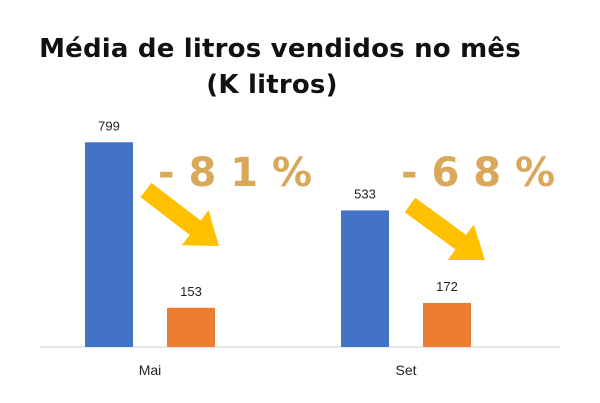  Describe the element at coordinates (365, 193) in the screenshot. I see `data-label-set-1: 533` at that location.